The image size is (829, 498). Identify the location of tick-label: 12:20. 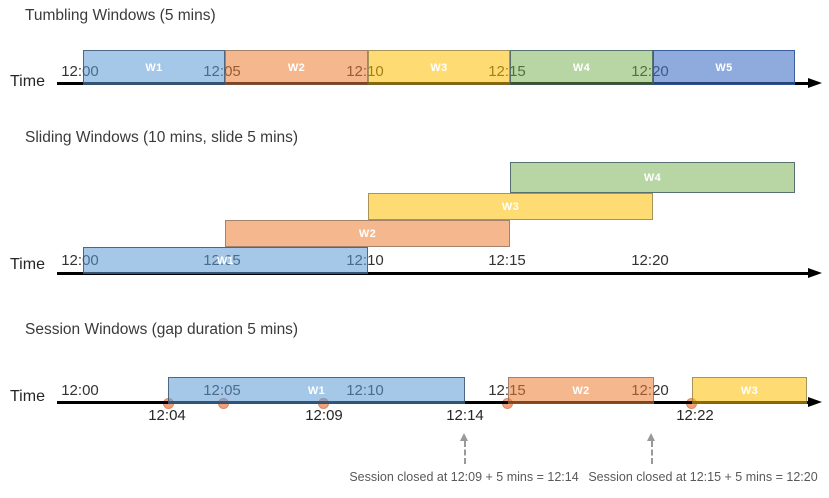
(650, 260).